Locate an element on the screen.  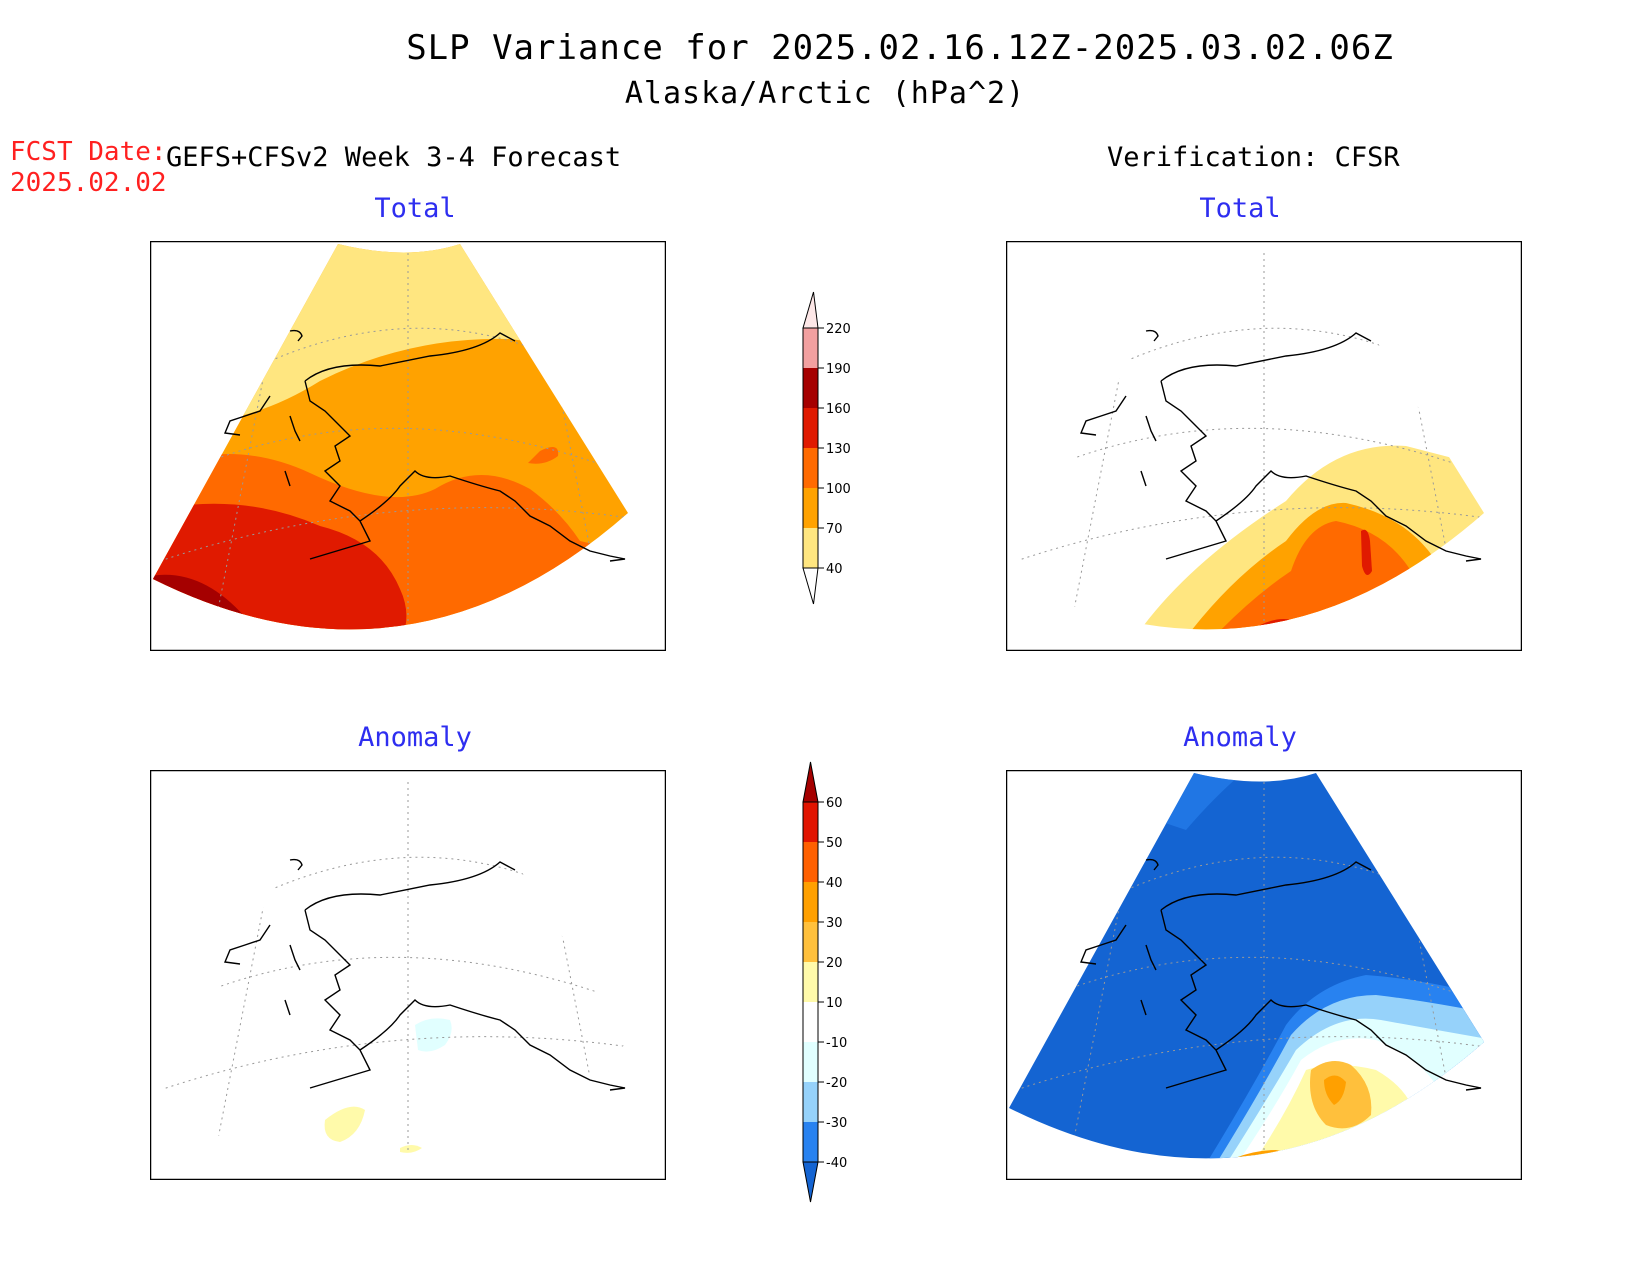
coastline-verification-total is located at coordinates (1281, 445).